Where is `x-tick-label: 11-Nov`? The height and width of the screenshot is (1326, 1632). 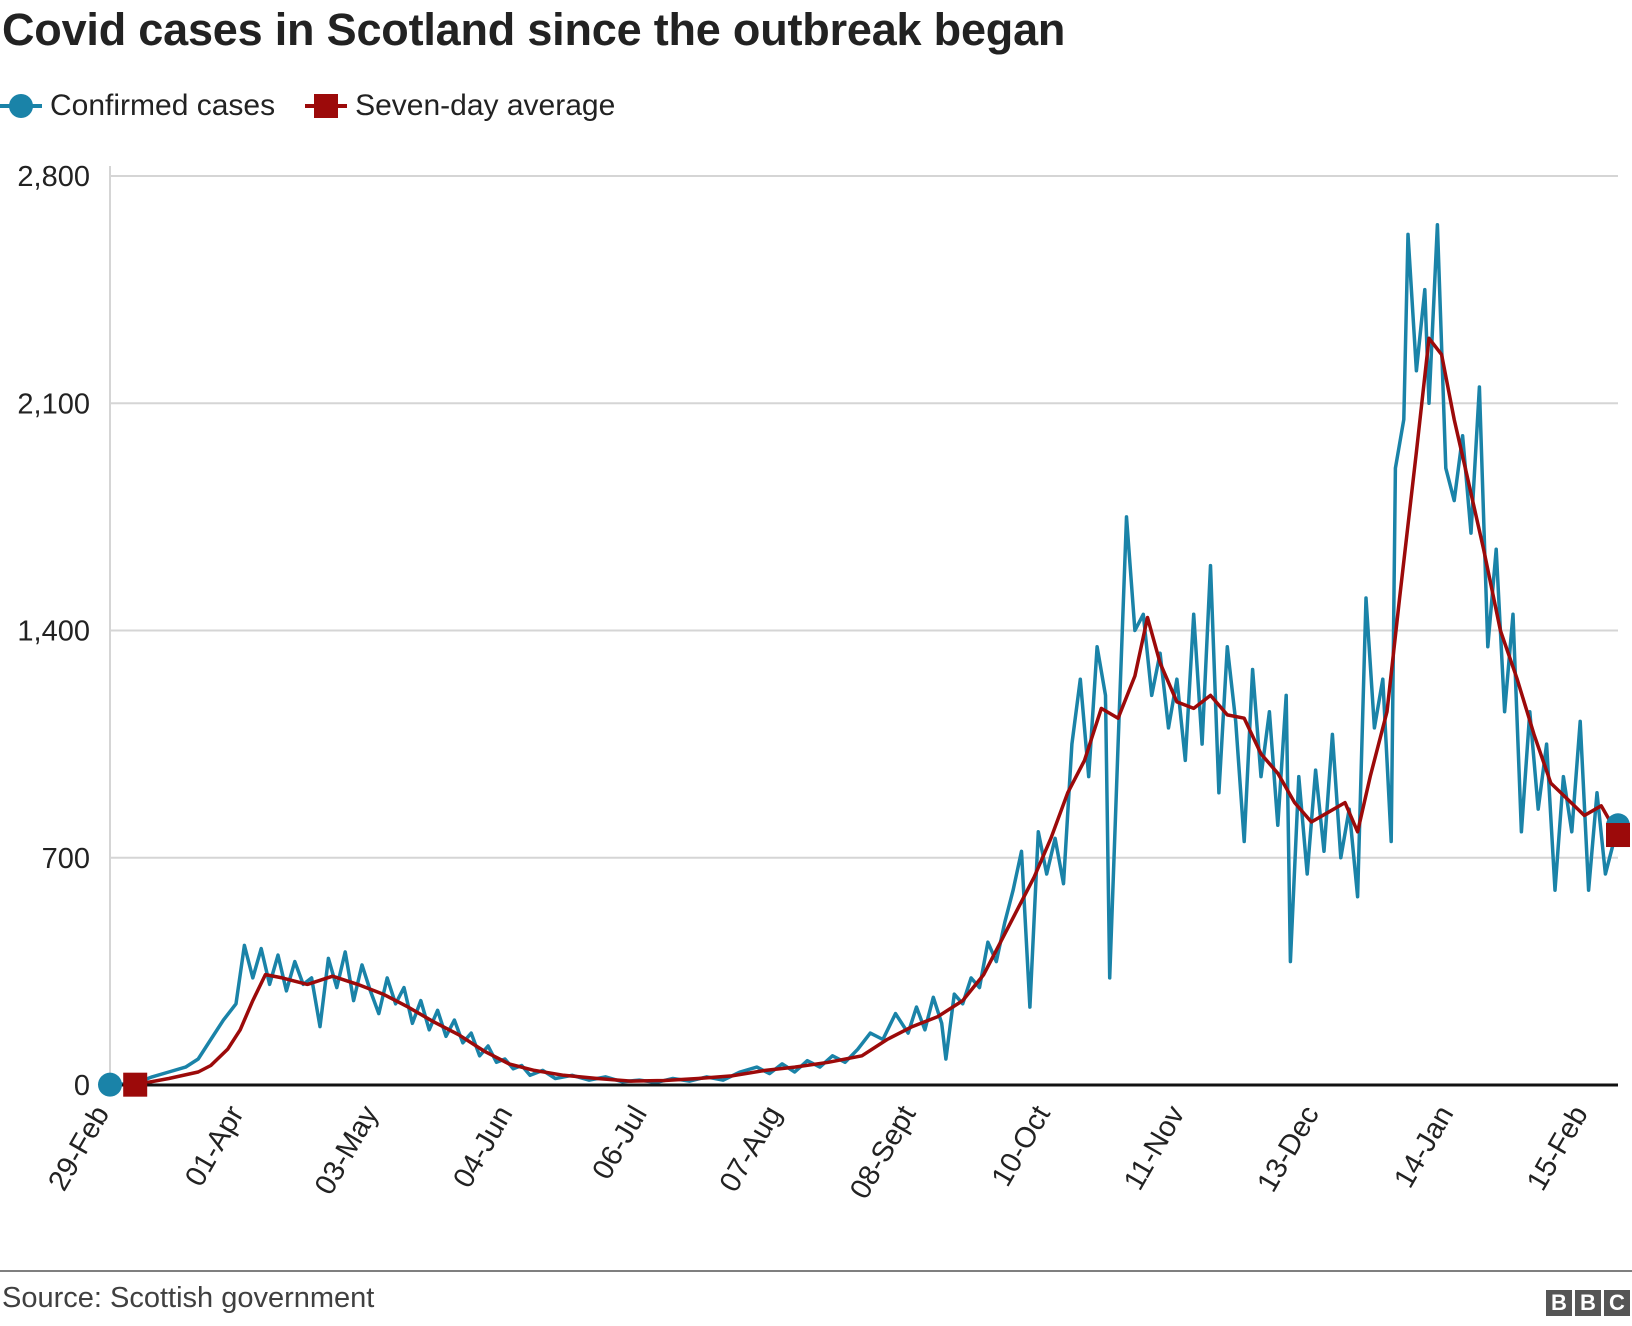 x-tick-label: 11-Nov is located at coordinates (1155, 1148).